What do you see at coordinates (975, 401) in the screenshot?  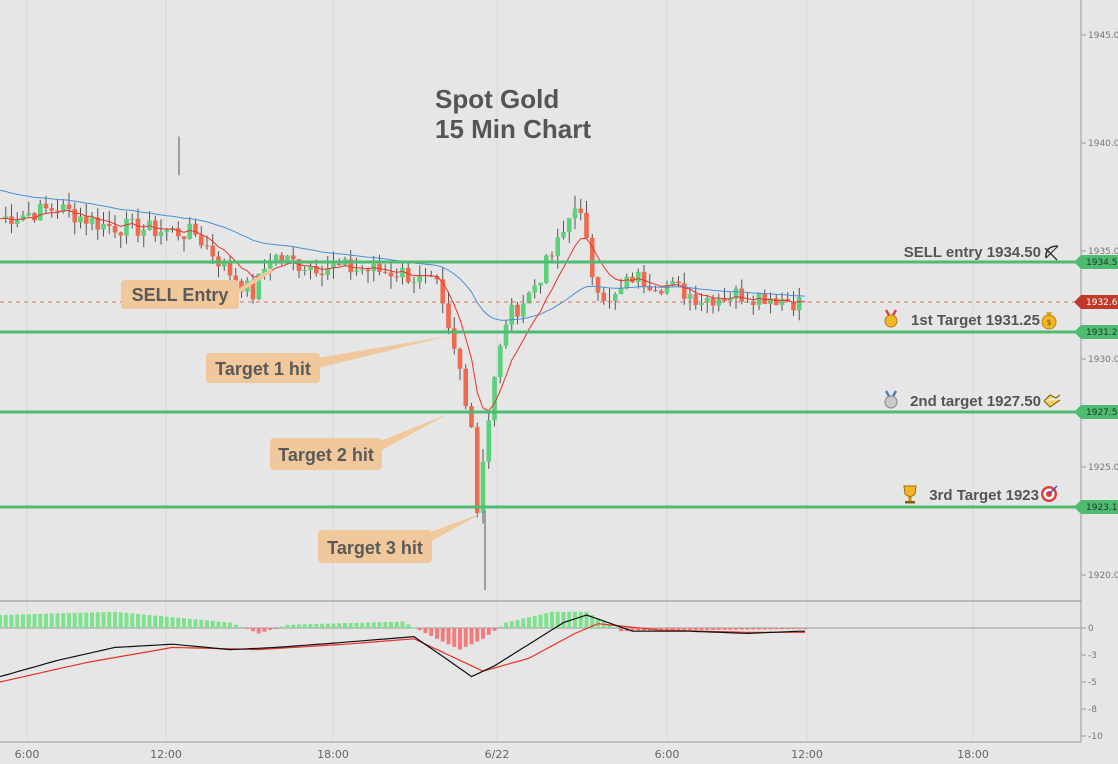 I see `level-label-target-2: 2nd target 1927.50` at bounding box center [975, 401].